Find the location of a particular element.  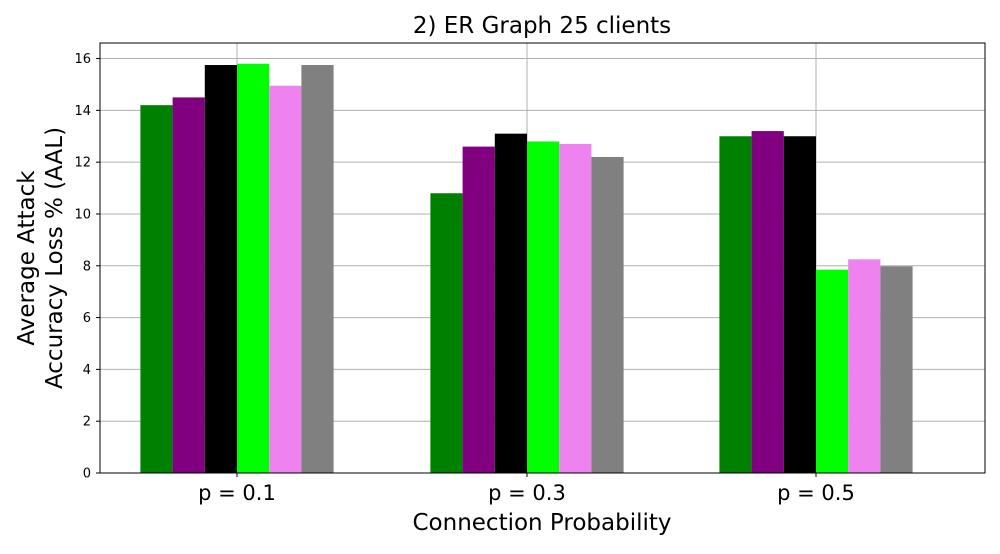

x-tick-label: p = 0.3 is located at coordinates (527, 493).